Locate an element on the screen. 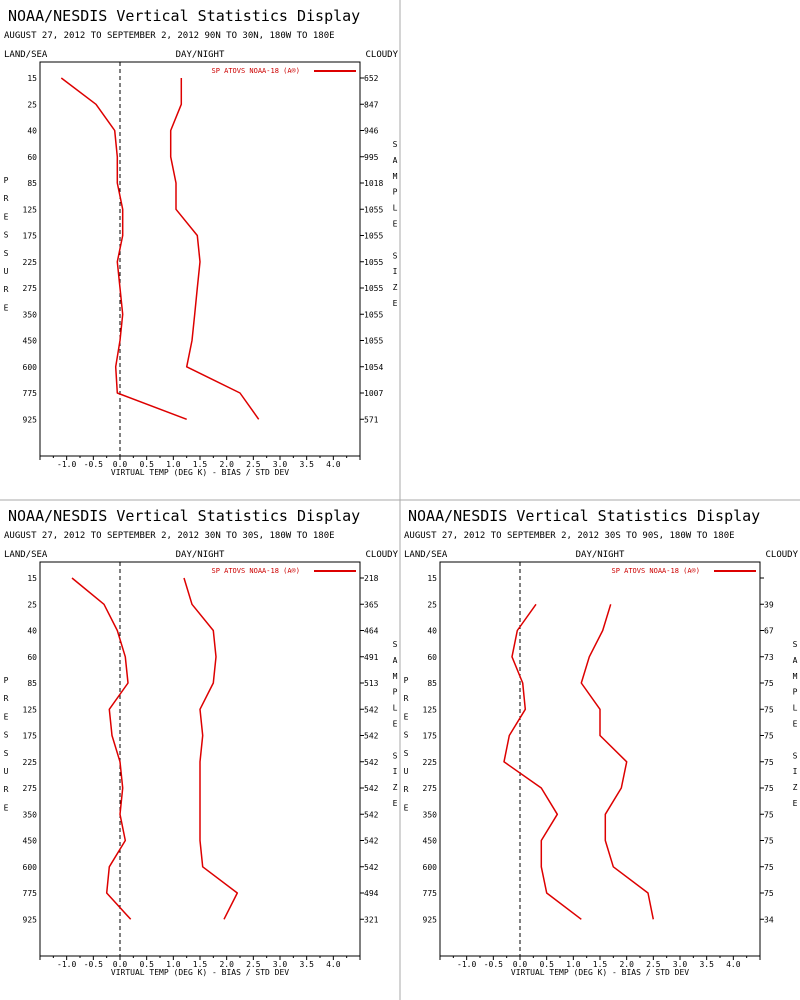  sample-size-letter: P is located at coordinates (395, 192).